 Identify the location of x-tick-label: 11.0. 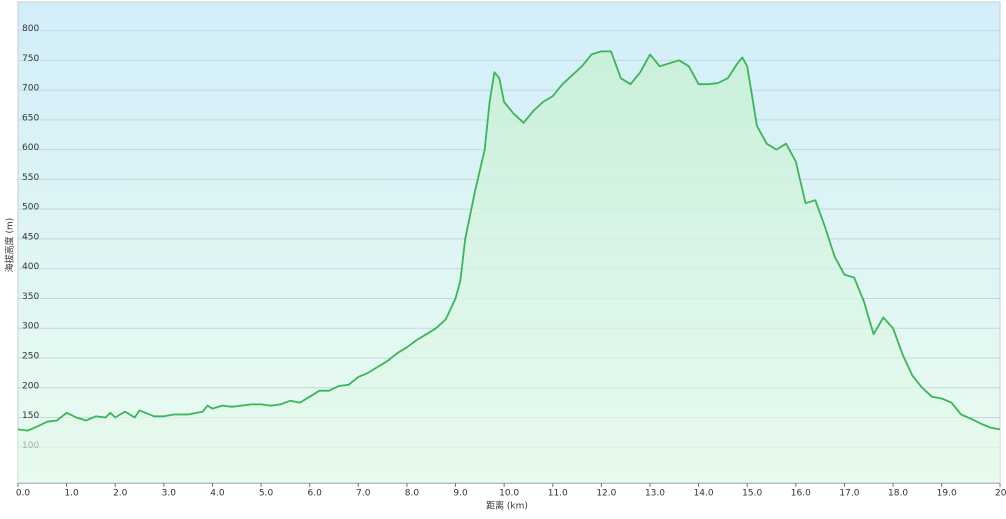
(558, 494).